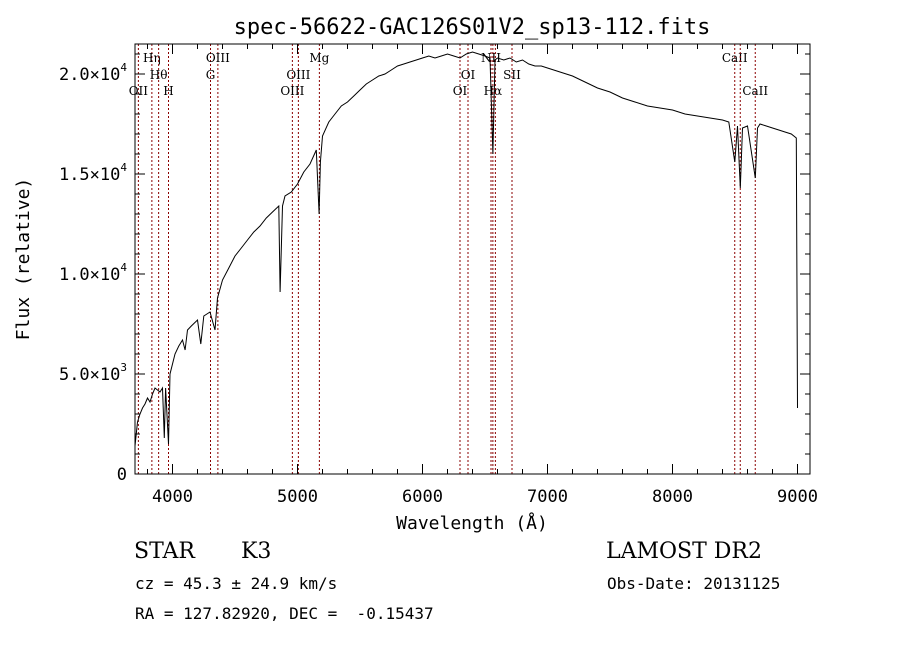 This screenshot has width=900, height=649. Describe the element at coordinates (297, 497) in the screenshot. I see `x-tick-label: 5000` at that location.